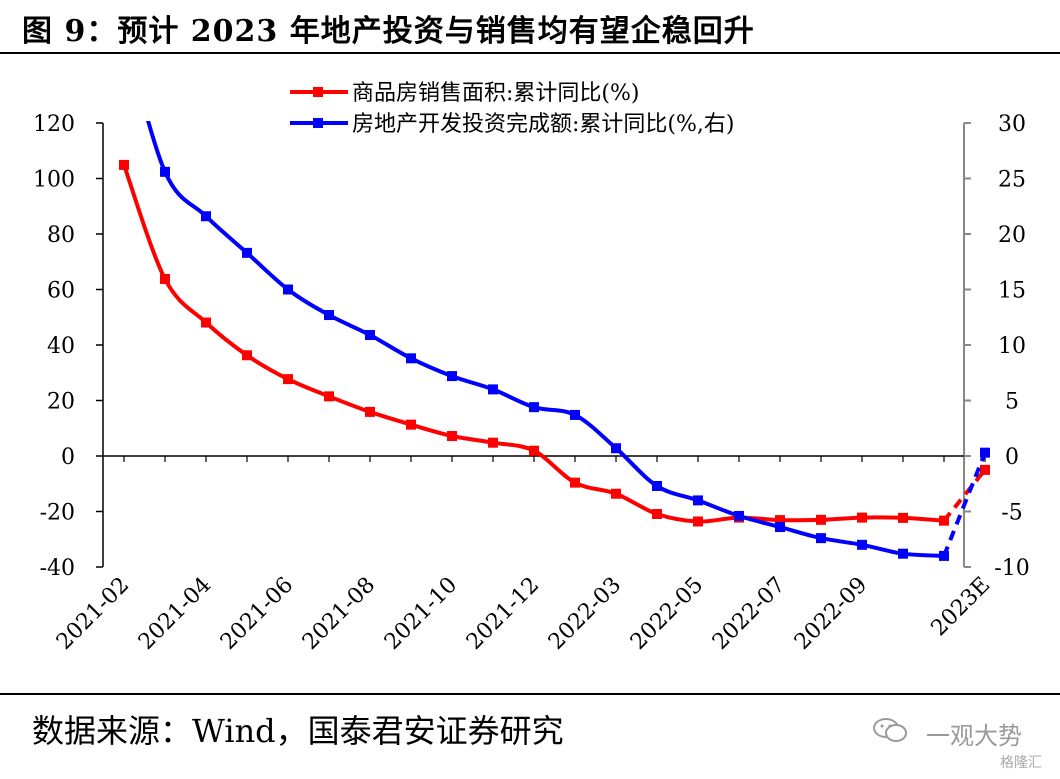 Image resolution: width=1060 pixels, height=779 pixels. I want to click on top-rule, so click(530, 53).